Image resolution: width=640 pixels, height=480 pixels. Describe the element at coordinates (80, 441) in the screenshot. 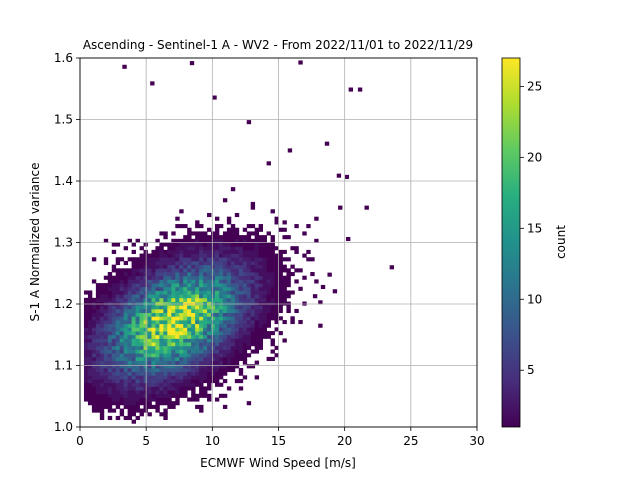

I see `x-tick-label: 0` at that location.